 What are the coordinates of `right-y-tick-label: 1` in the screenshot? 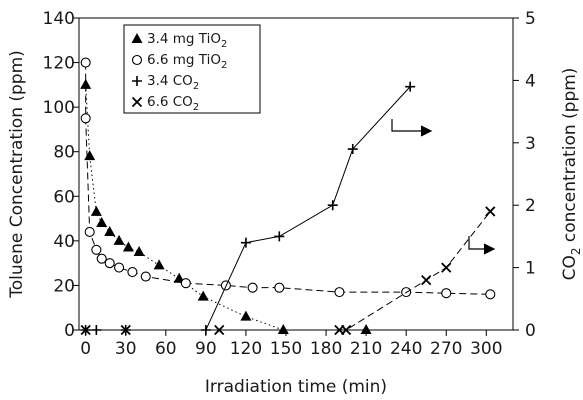 It's located at (530, 269).